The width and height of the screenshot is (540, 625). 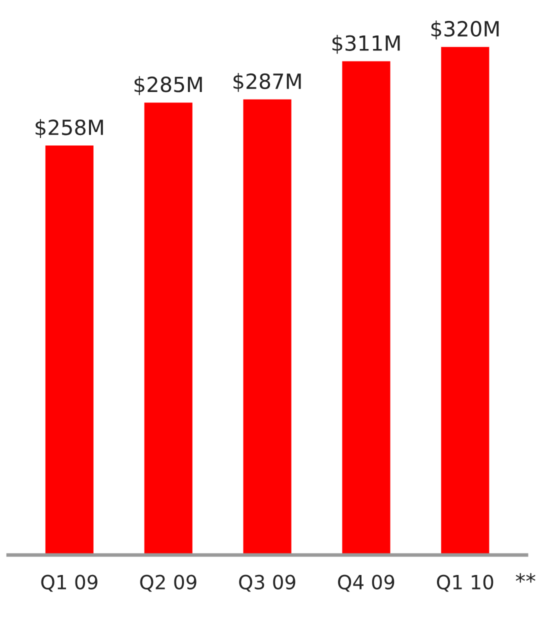 I want to click on data-label: $258M, so click(x=69, y=128).